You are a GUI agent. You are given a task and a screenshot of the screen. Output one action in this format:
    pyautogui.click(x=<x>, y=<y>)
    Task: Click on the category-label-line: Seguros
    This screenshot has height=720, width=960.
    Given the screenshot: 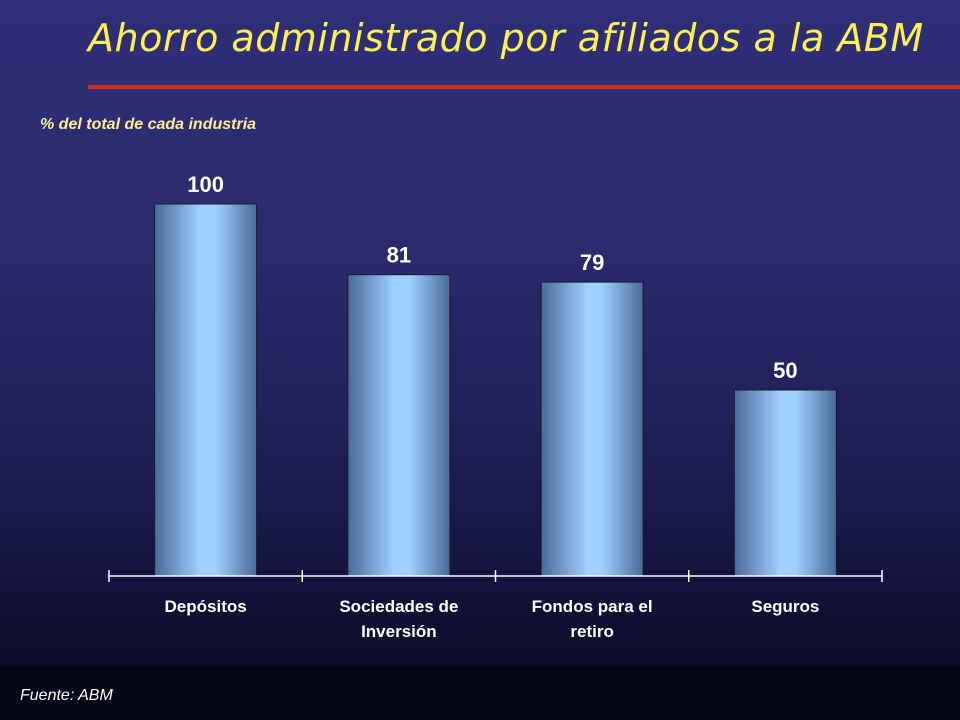 What is the action you would take?
    pyautogui.click(x=785, y=606)
    